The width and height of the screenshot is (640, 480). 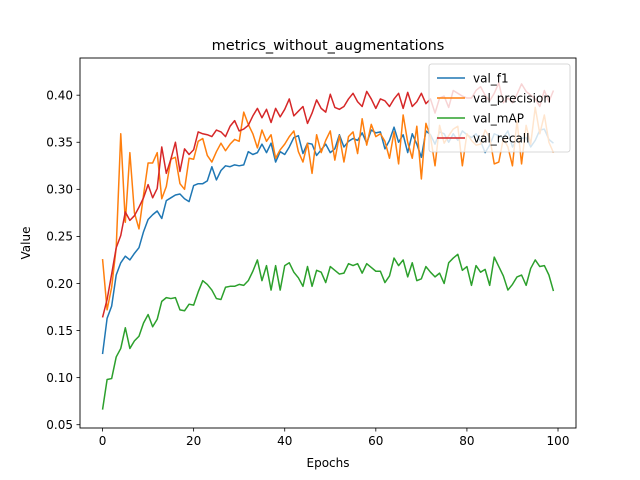 I want to click on y-axis-label: Value, so click(x=26, y=243).